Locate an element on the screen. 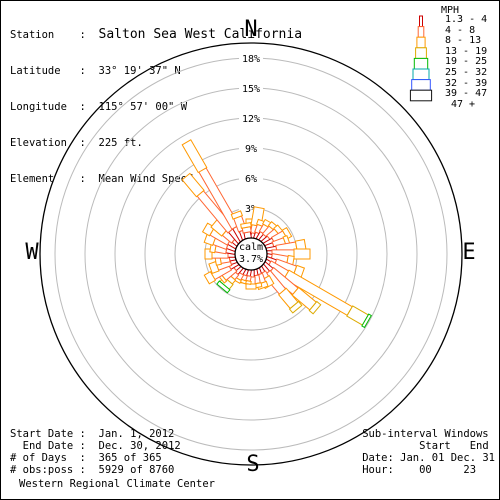  end-date-value: Dec. 30, 2012 is located at coordinates (139, 446).